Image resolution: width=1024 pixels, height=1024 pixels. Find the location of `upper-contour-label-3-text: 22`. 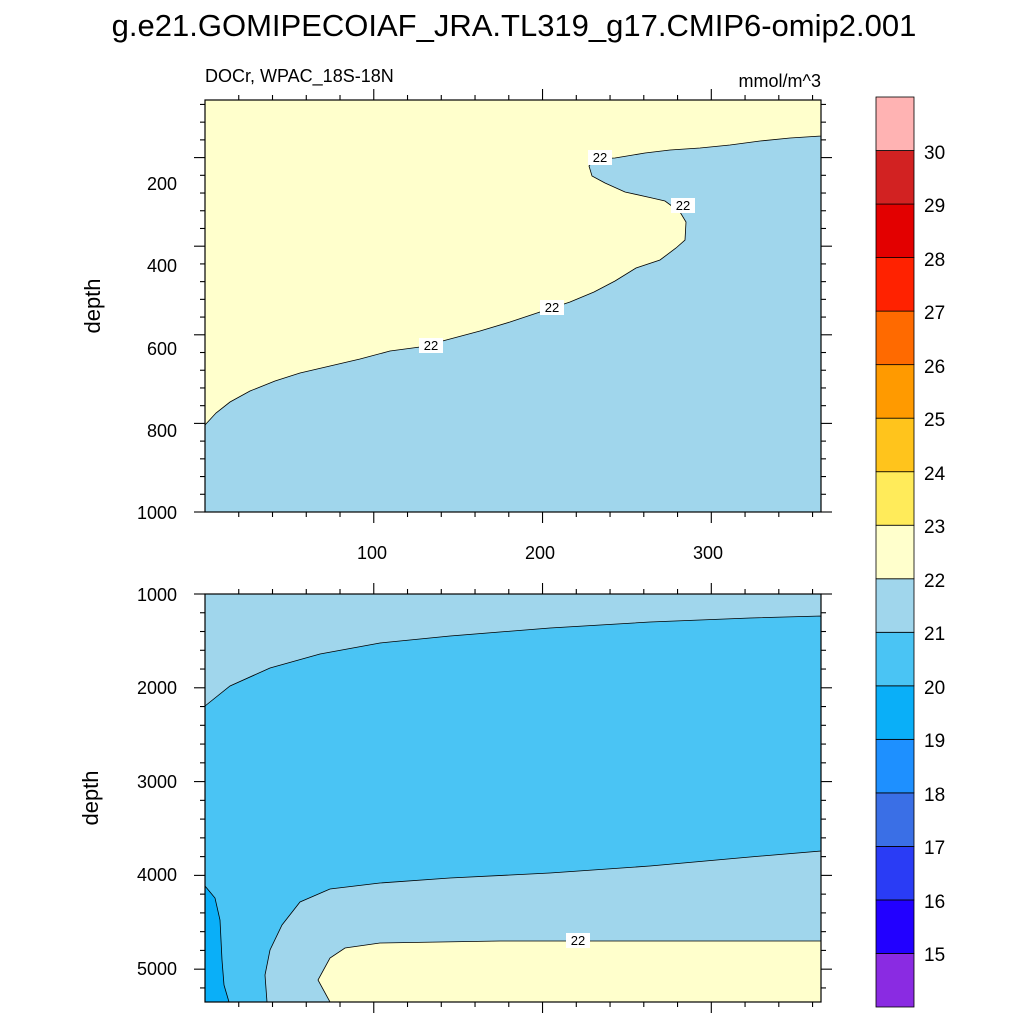

upper-contour-label-3-text: 22 is located at coordinates (552, 307).